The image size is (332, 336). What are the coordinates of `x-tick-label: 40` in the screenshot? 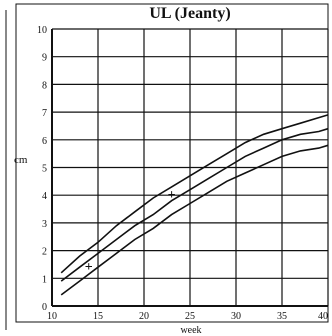 It's located at (323, 316).